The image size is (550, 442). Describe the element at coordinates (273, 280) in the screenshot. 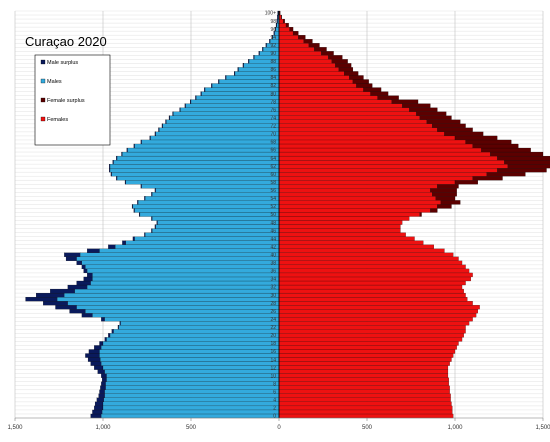

I see `age-tick-label: 34` at that location.